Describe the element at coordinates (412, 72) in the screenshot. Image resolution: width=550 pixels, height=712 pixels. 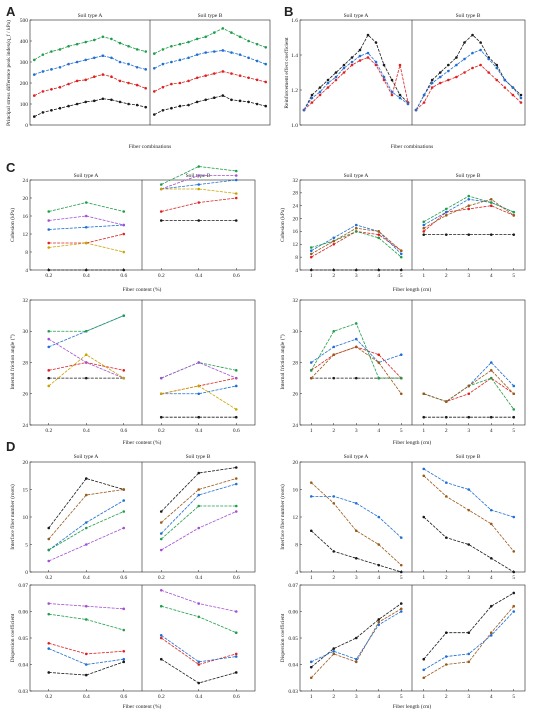
I see `panel-B-plot` at that location.